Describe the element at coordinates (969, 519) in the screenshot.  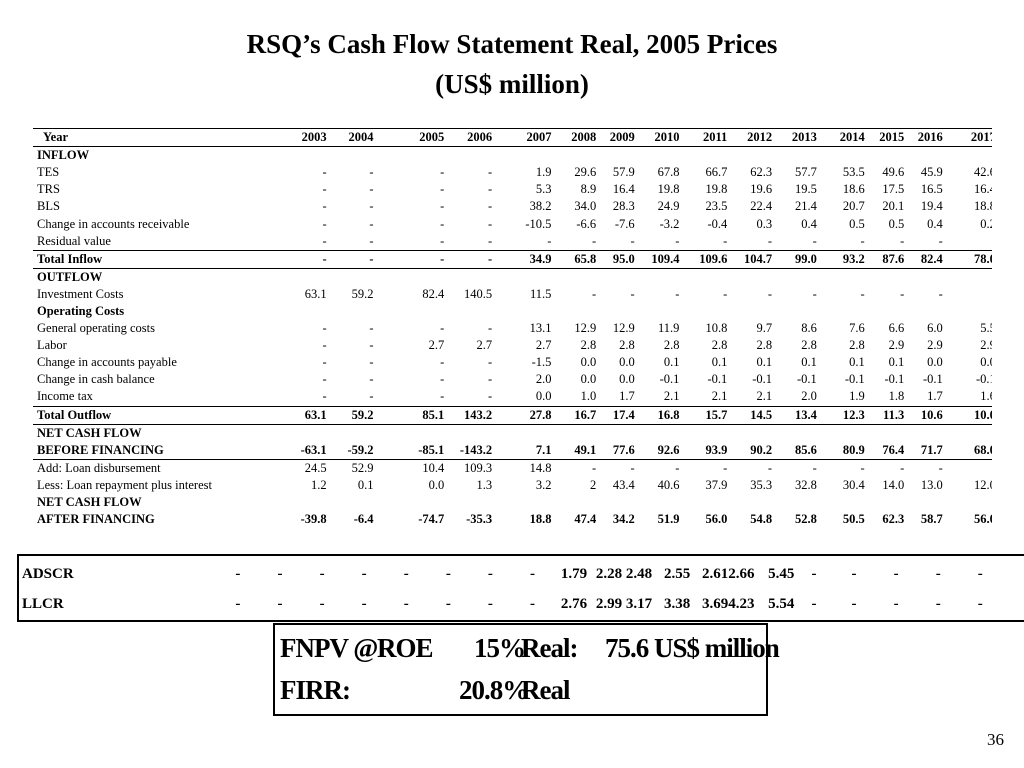
I see `table-cell: 56.0` at that location.